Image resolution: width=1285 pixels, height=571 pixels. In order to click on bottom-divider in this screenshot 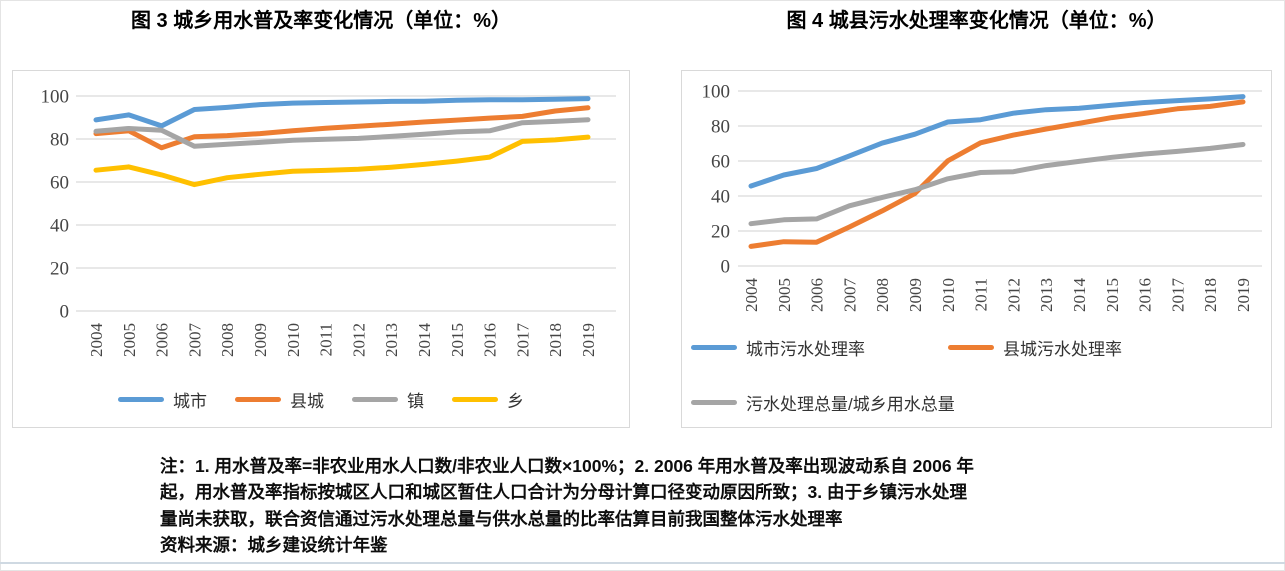, I will do `click(642, 563)`.